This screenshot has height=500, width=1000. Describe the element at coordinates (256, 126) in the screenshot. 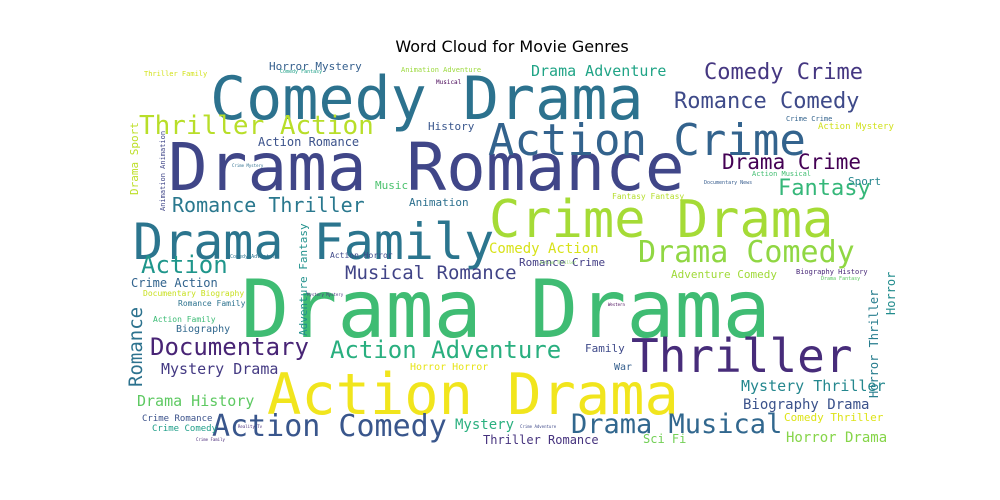

I see `word-cloud-word: Thriller Action` at that location.